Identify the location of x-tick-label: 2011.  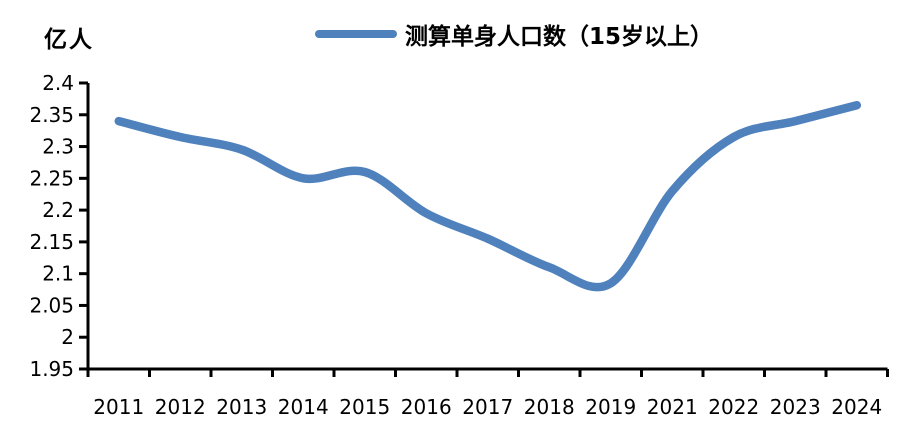
(118, 407).